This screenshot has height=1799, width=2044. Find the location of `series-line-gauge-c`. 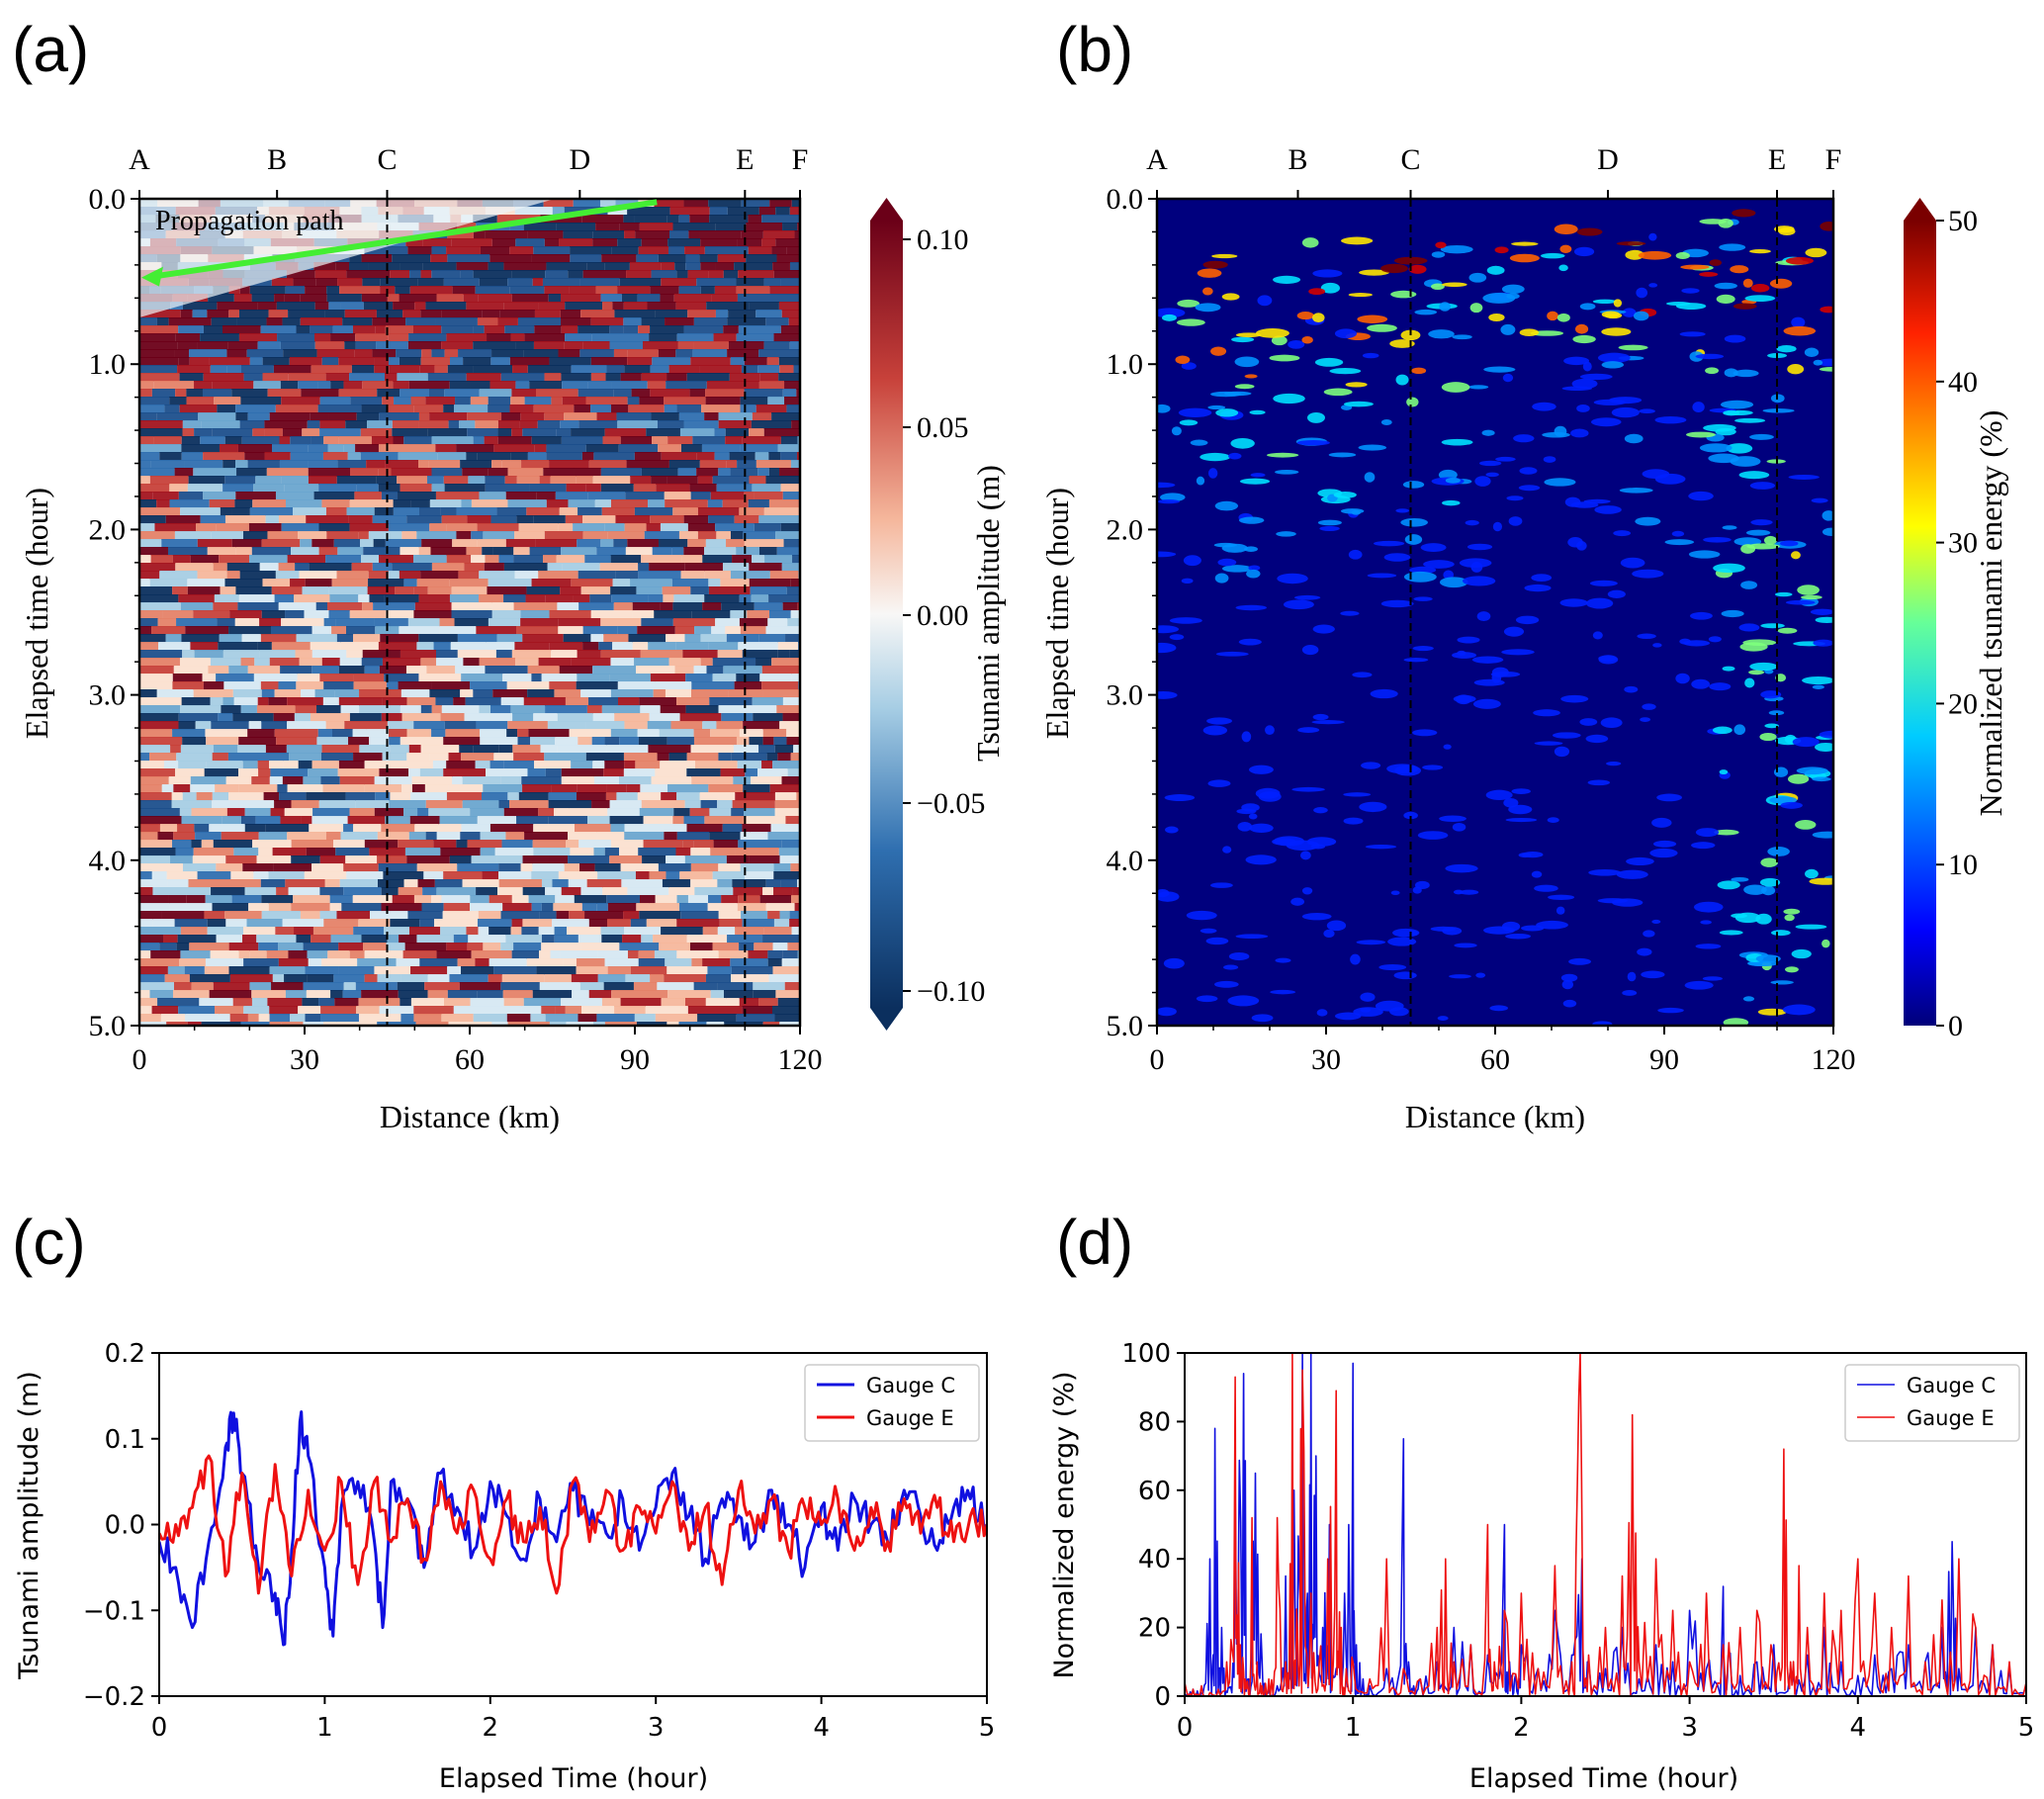

series-line-gauge-c is located at coordinates (573, 1528).